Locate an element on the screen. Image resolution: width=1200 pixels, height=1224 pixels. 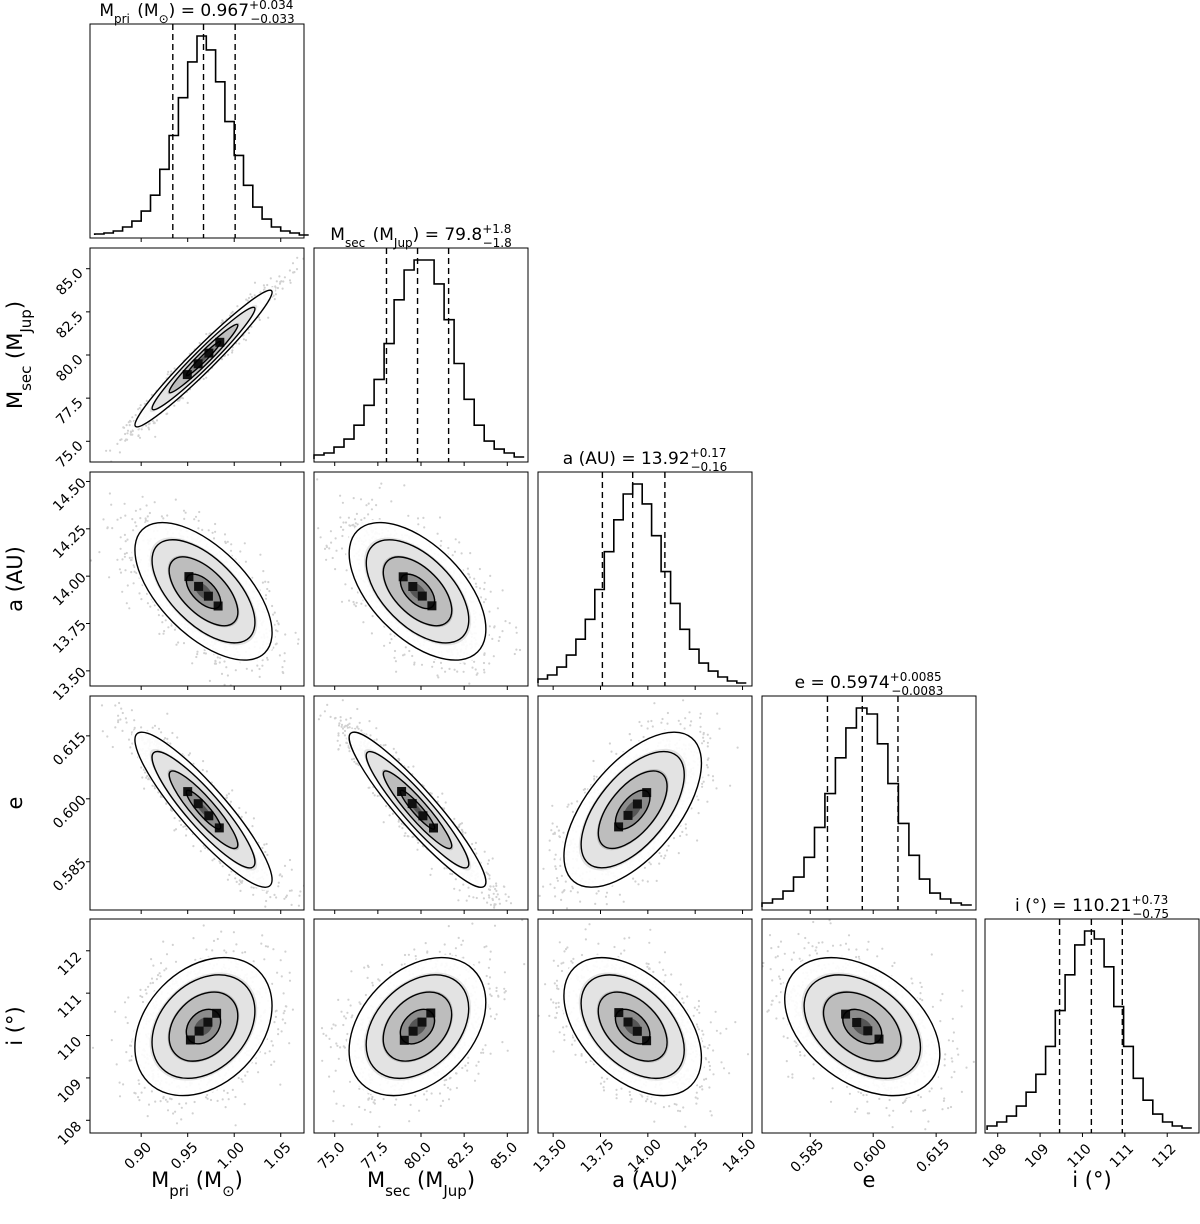
y-tick-label-e: 0.585 is located at coordinates (70, 875).